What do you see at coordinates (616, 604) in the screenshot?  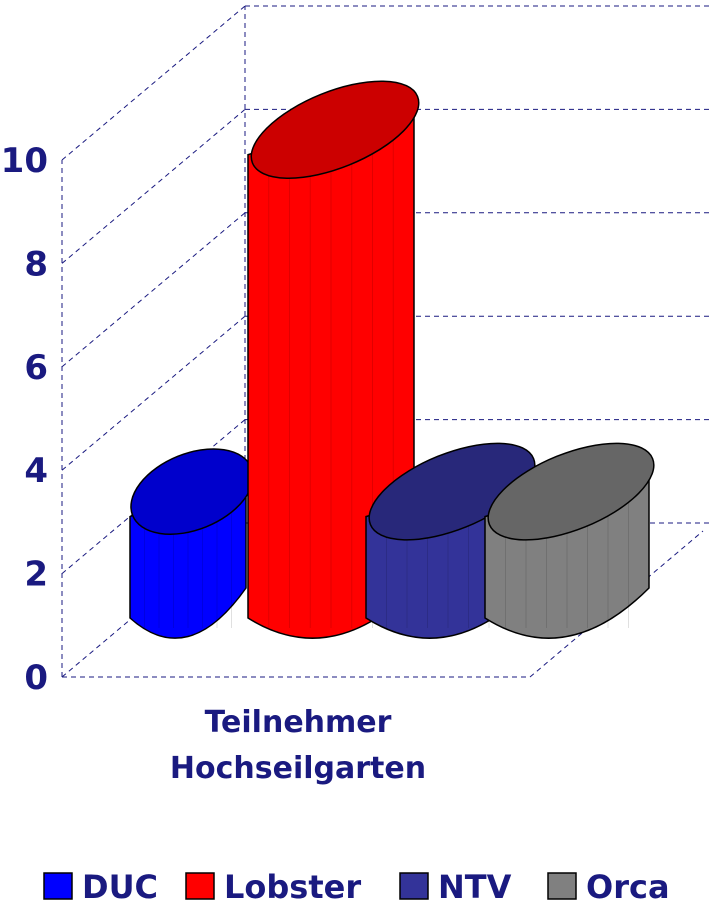 I see `floor-right-edge` at bounding box center [616, 604].